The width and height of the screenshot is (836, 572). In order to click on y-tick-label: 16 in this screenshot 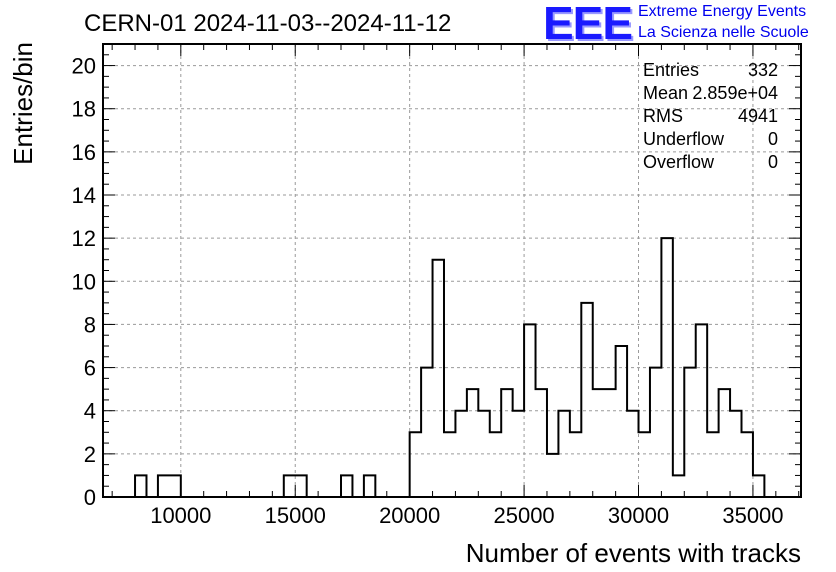, I will do `click(84, 152)`.